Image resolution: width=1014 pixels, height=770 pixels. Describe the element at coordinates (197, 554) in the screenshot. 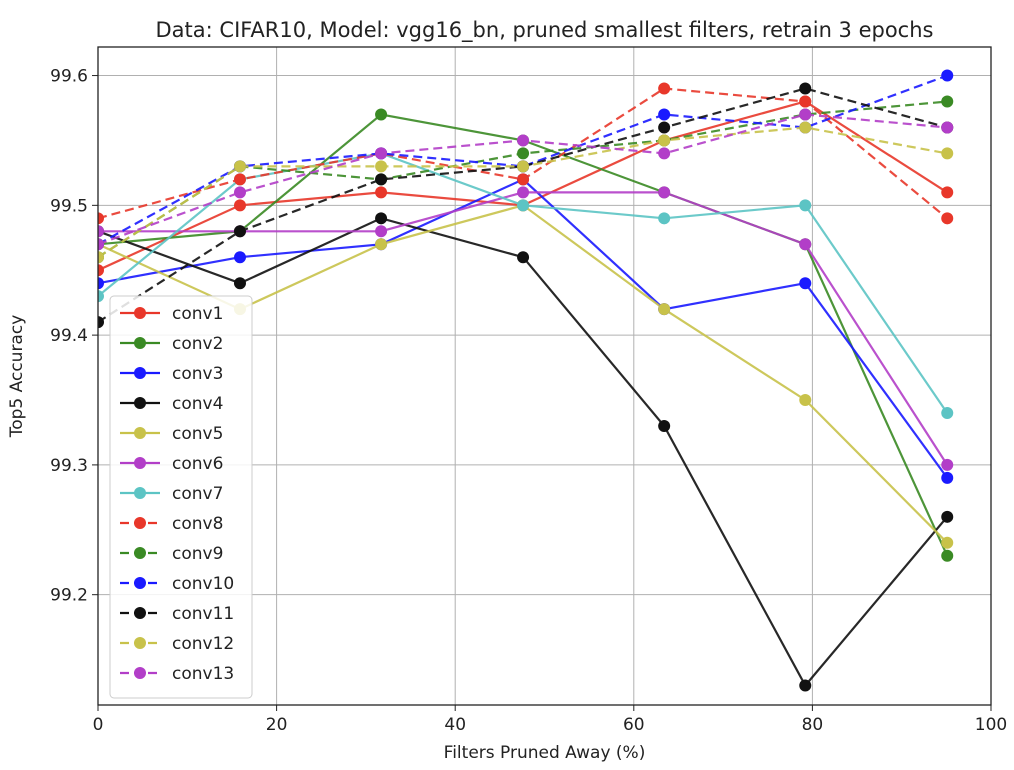

I see `legend-label-conv9: conv9` at that location.